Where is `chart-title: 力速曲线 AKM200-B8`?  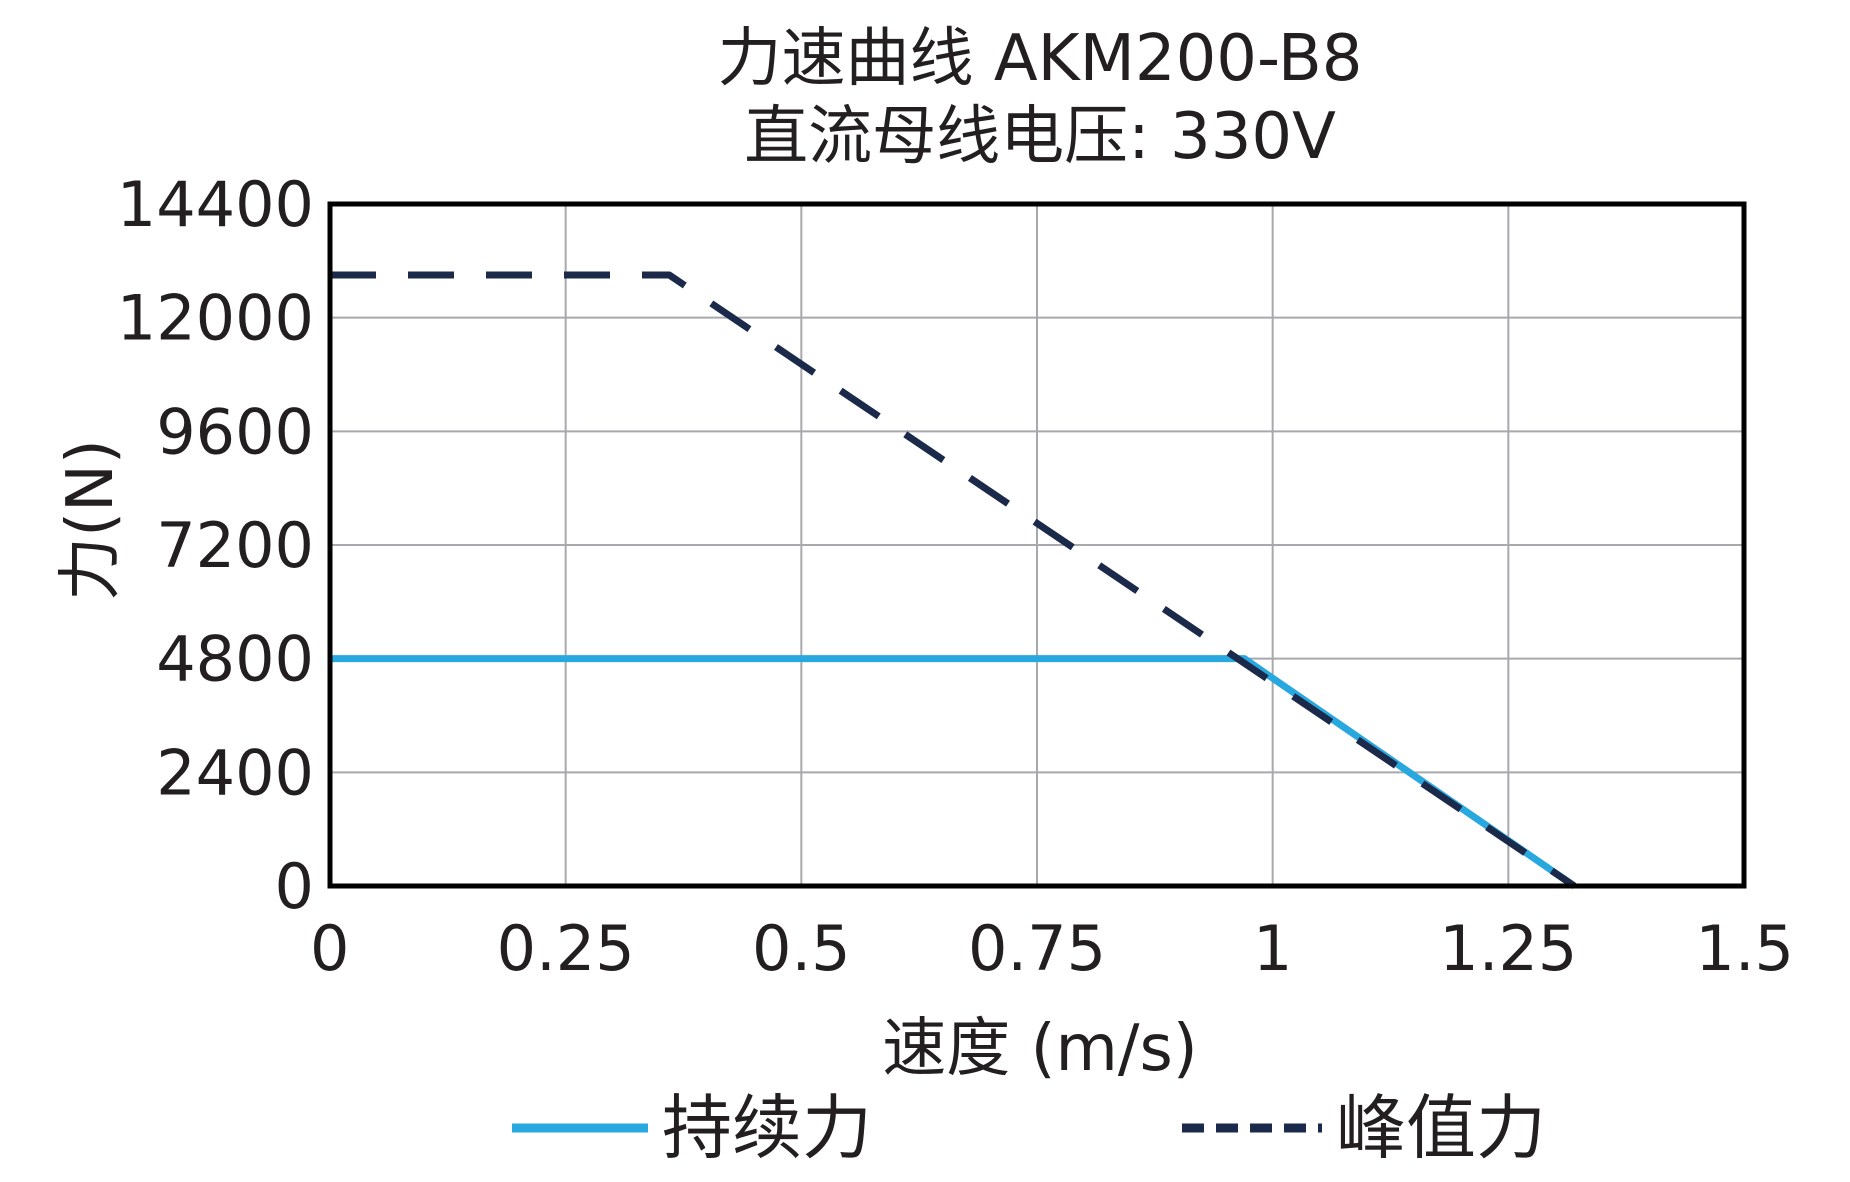 chart-title: 力速曲线 AKM200-B8 is located at coordinates (1040, 59).